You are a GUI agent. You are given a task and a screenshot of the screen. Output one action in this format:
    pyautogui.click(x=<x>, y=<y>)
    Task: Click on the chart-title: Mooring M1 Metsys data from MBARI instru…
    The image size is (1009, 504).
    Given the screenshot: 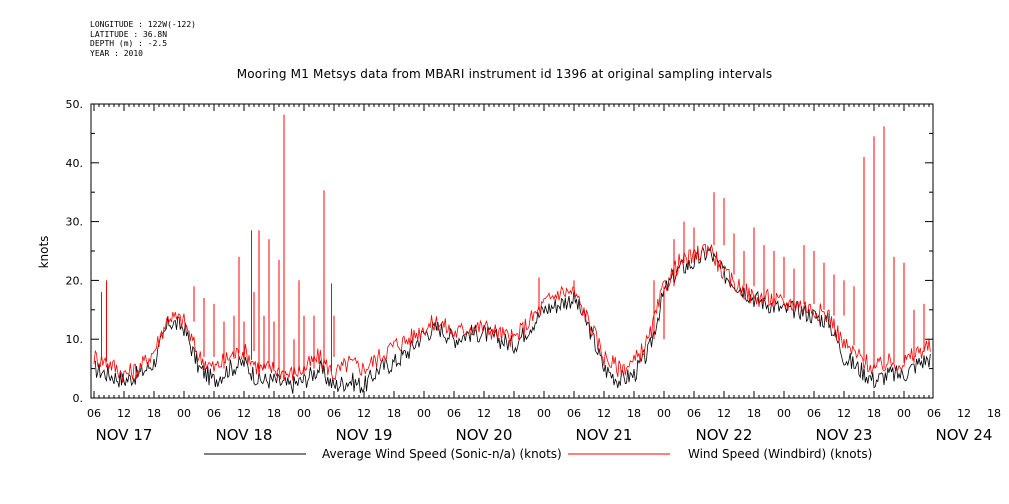 What is the action you would take?
    pyautogui.click(x=504, y=74)
    